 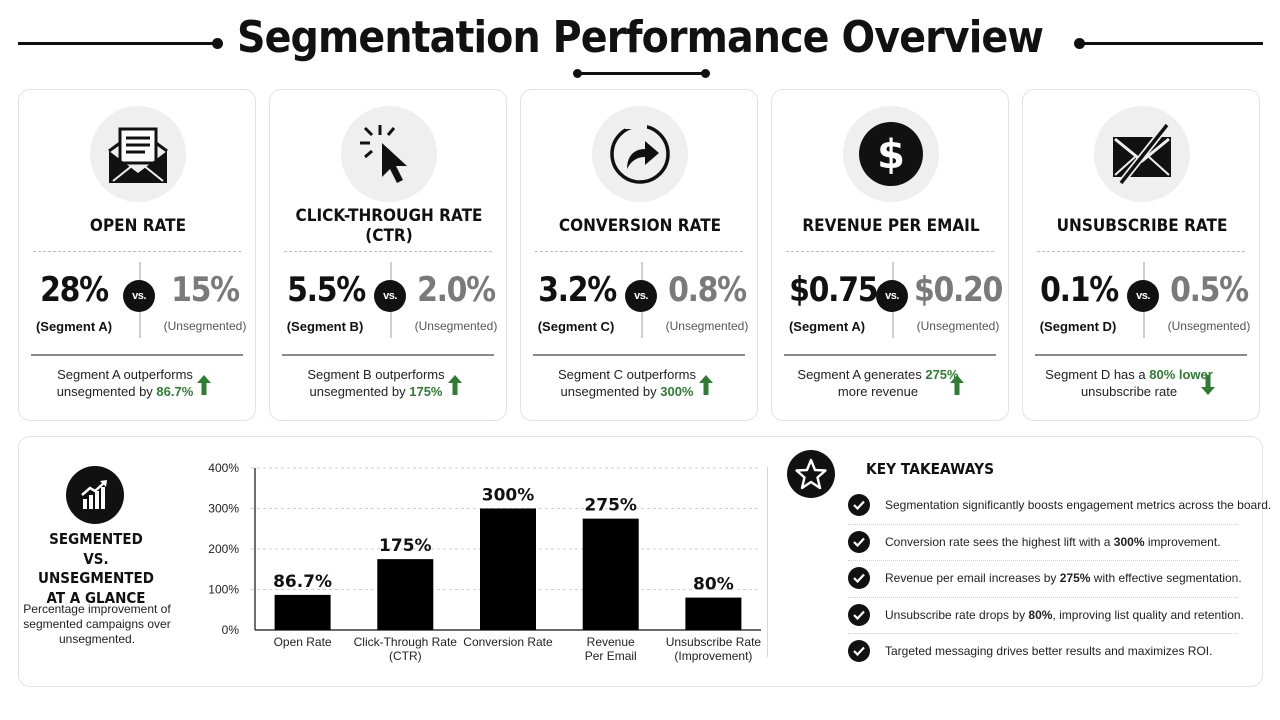 I want to click on note-text: Segment A outperforms unsegmented by, so click(x=124, y=383).